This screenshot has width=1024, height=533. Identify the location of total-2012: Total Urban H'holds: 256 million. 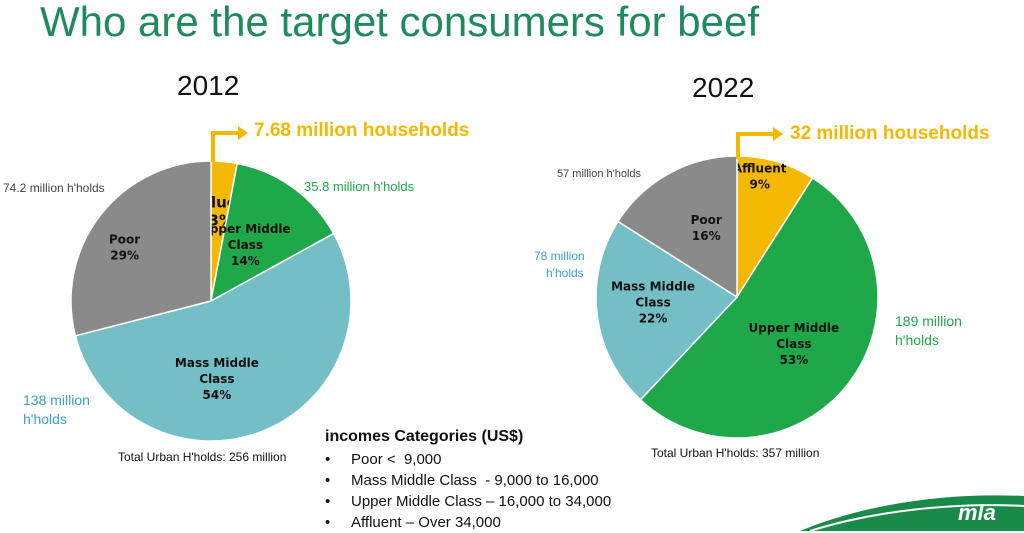
(202, 457).